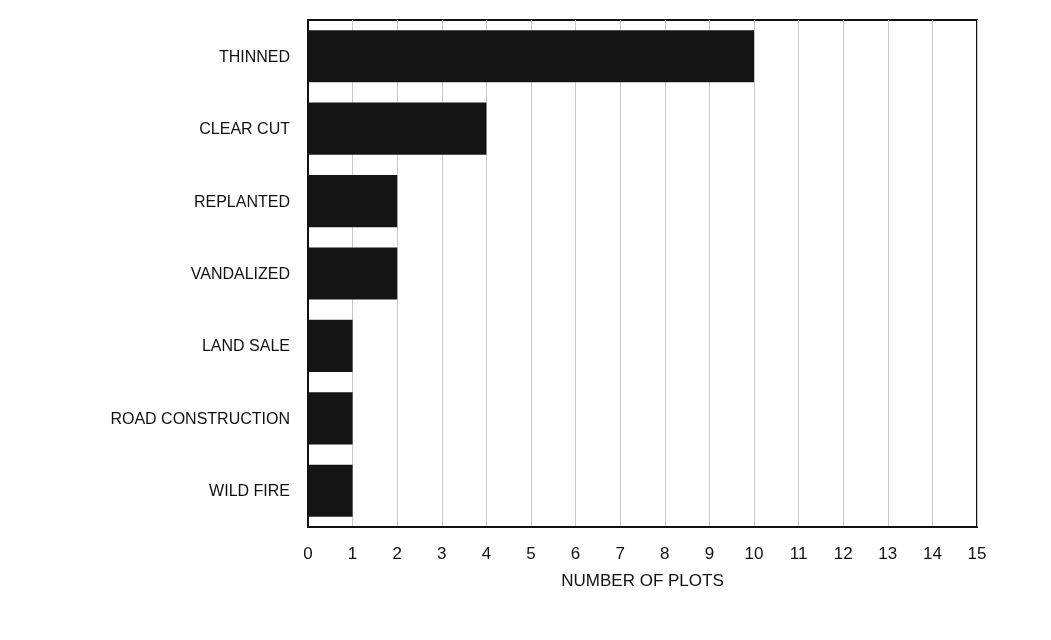 This screenshot has height=640, width=1051. Describe the element at coordinates (308, 553) in the screenshot. I see `x-tick-label: 0` at that location.